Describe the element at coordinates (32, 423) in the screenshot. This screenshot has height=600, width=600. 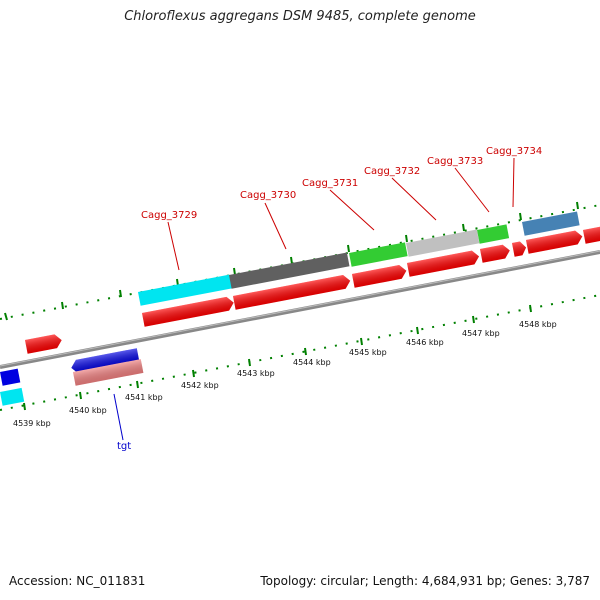
I see `scale-label: 4539 kbp` at that location.